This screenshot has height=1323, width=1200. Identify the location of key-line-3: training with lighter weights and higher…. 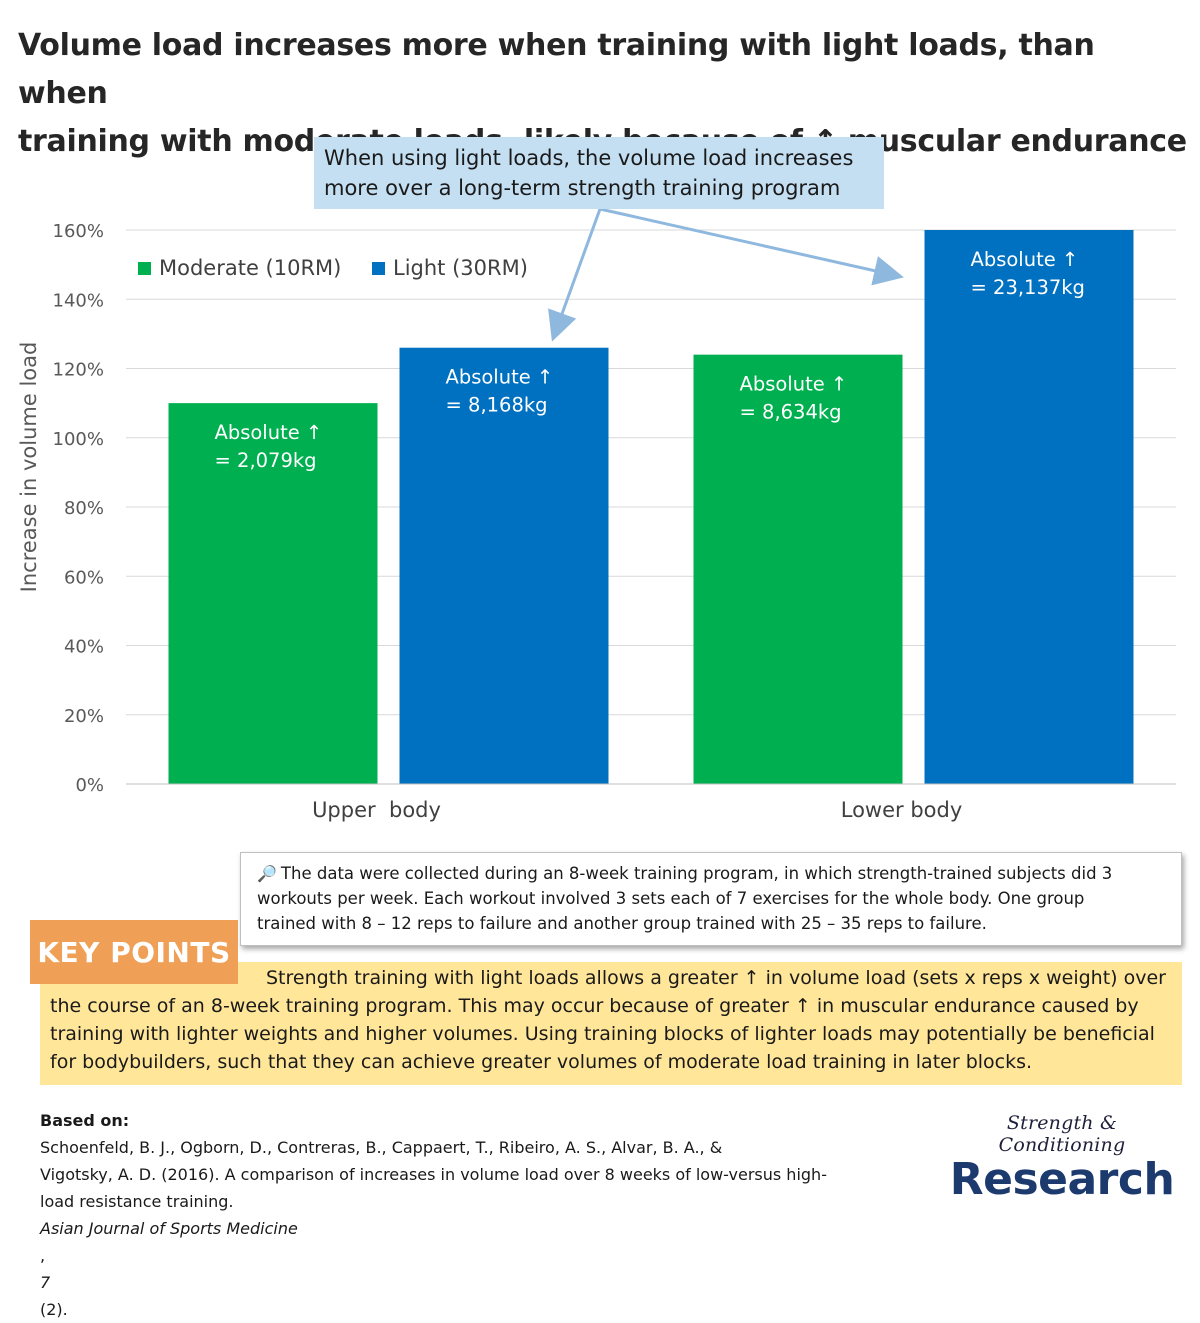
(602, 1034).